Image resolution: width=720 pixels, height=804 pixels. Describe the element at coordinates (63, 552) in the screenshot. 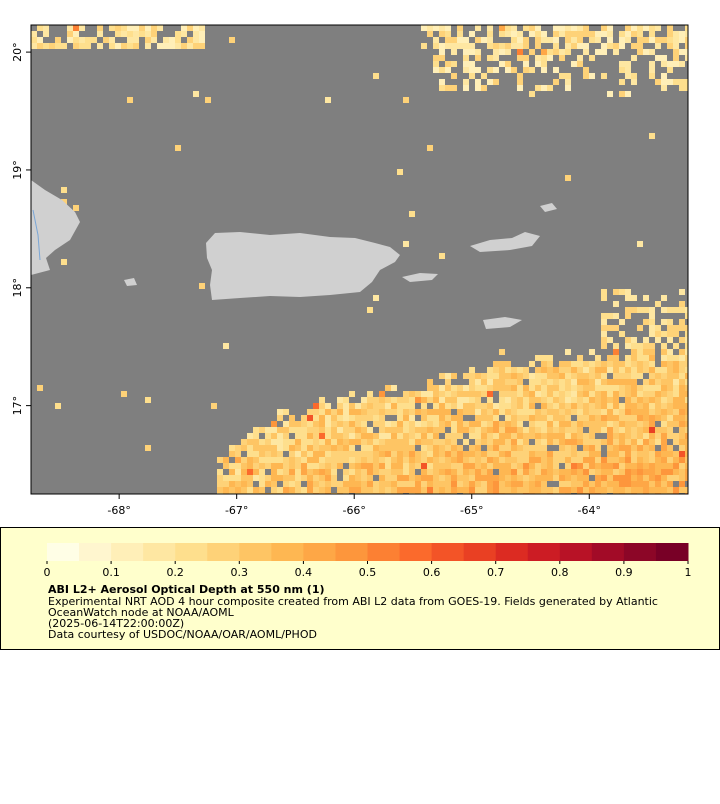

I see `colorbar-swatch` at that location.